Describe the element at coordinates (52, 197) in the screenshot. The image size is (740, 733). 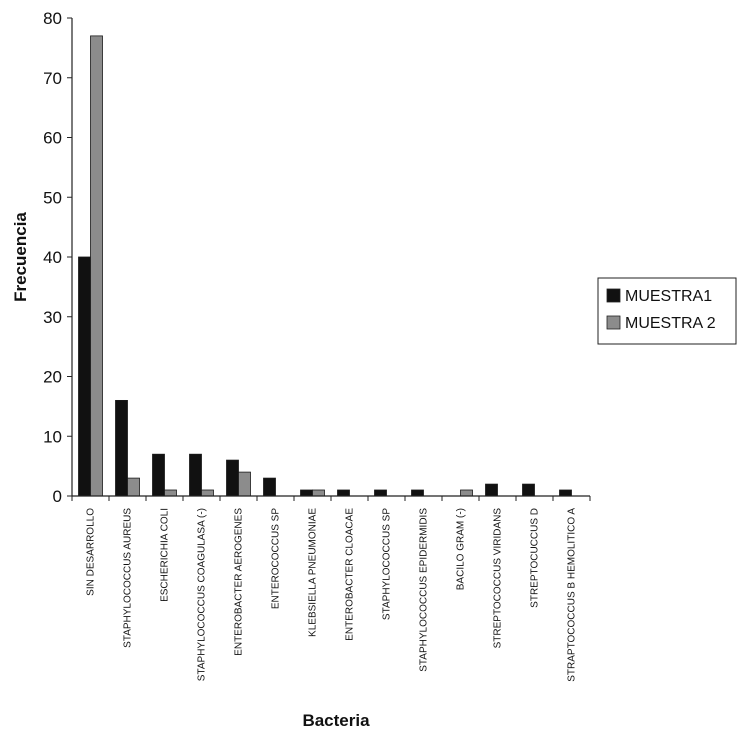
I see `y-tick-label-50: 50` at that location.